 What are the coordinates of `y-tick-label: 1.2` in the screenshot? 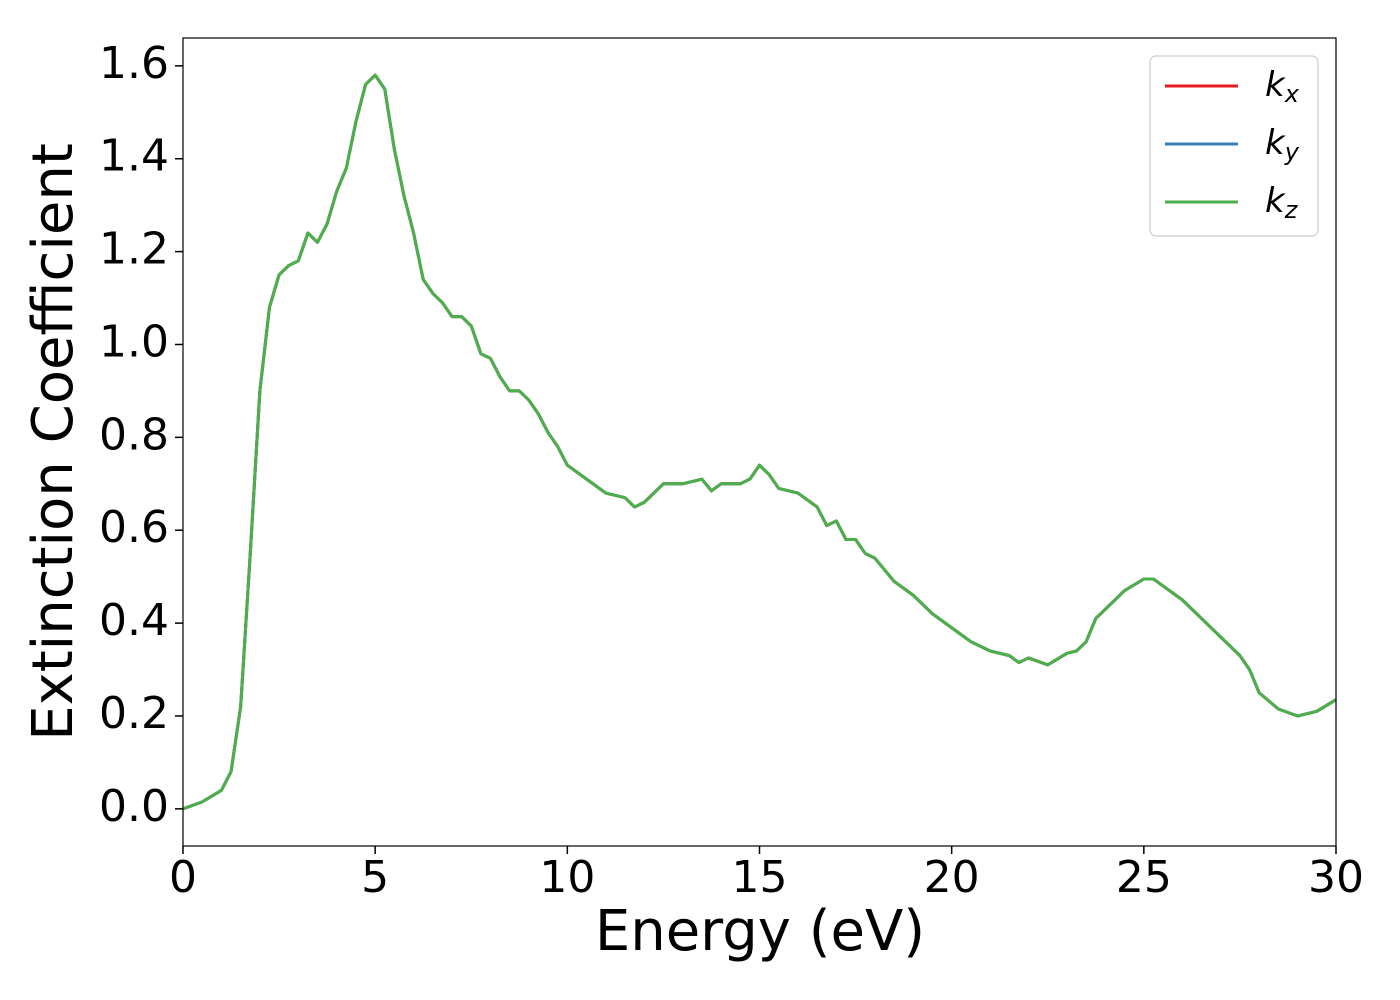 It's located at (134, 249).